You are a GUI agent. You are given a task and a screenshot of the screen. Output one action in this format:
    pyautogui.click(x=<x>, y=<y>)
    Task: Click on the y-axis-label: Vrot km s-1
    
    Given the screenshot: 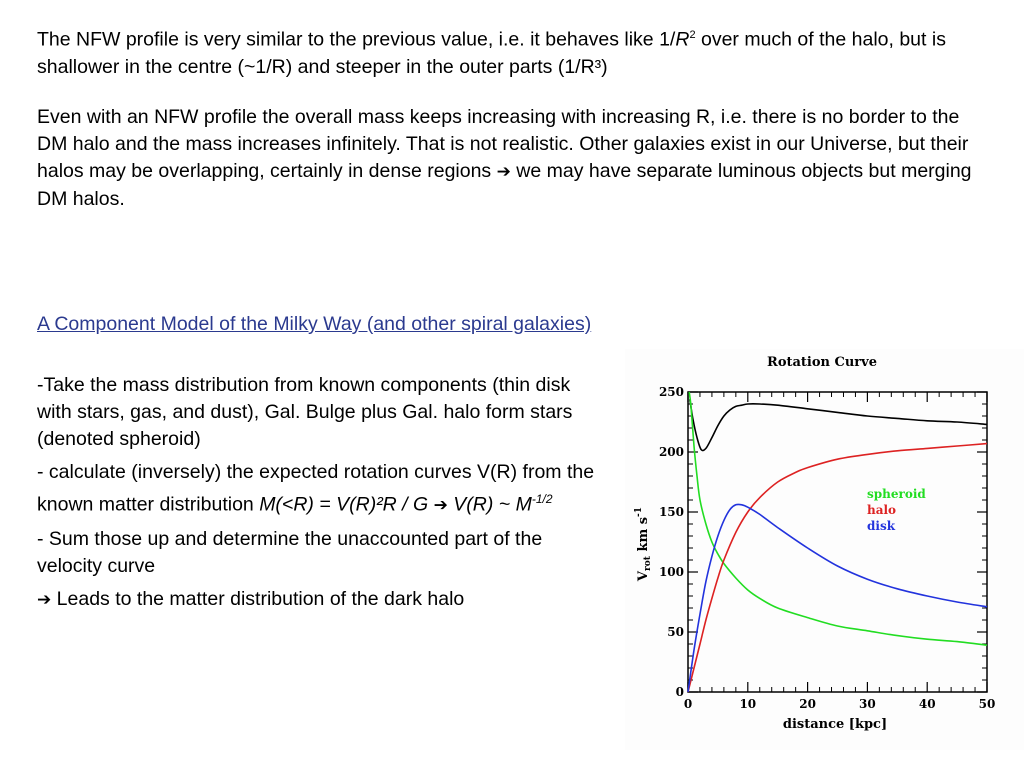 What is the action you would take?
    pyautogui.click(x=643, y=544)
    